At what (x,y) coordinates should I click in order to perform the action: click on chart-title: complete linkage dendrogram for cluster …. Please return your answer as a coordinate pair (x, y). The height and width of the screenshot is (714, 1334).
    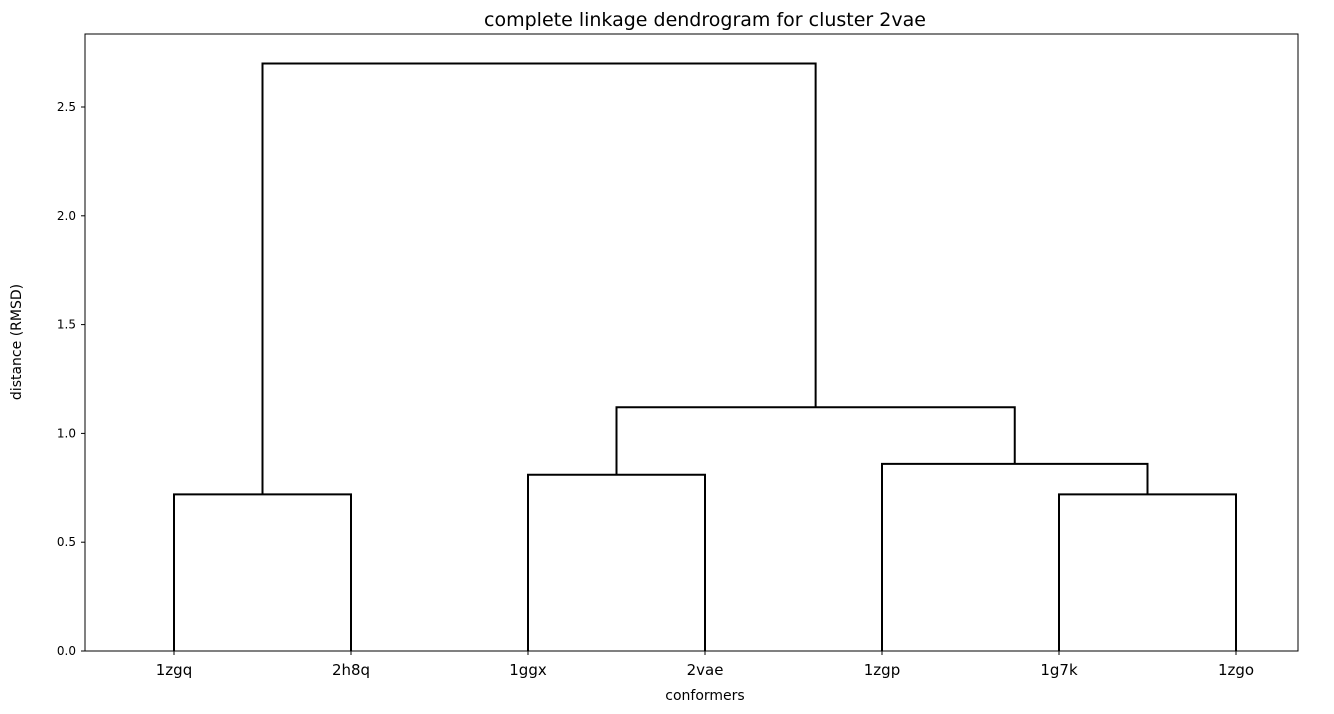
    Looking at the image, I should click on (705, 20).